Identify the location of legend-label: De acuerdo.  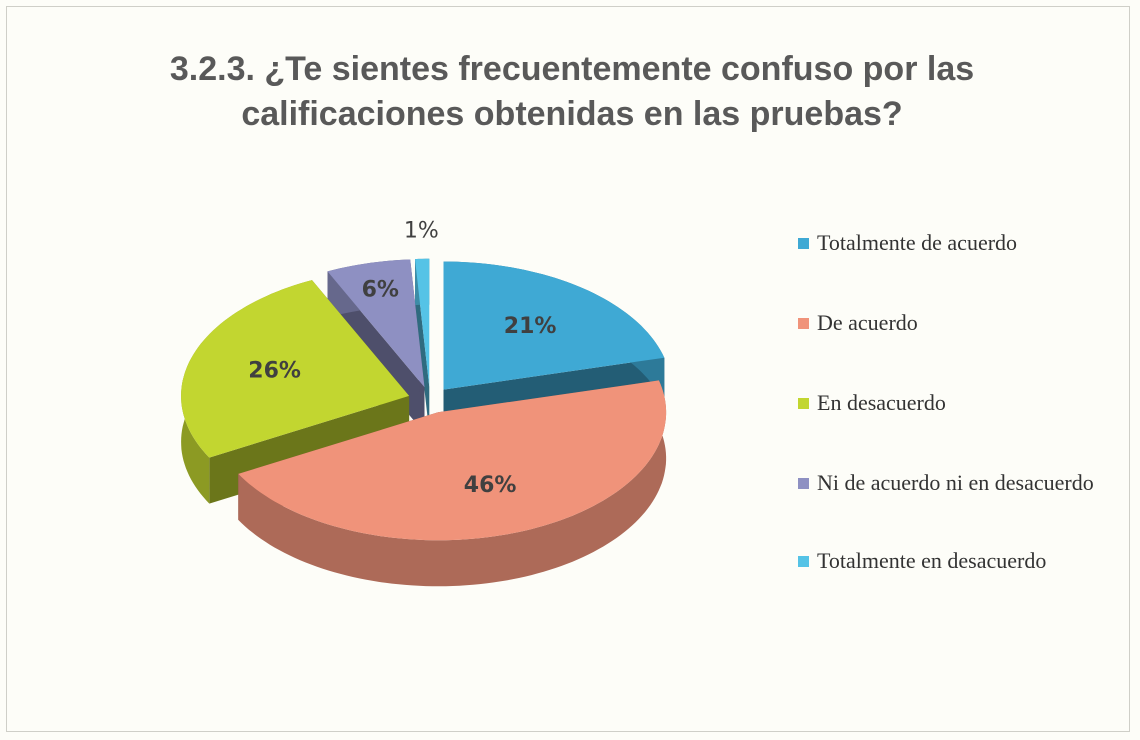
(867, 322).